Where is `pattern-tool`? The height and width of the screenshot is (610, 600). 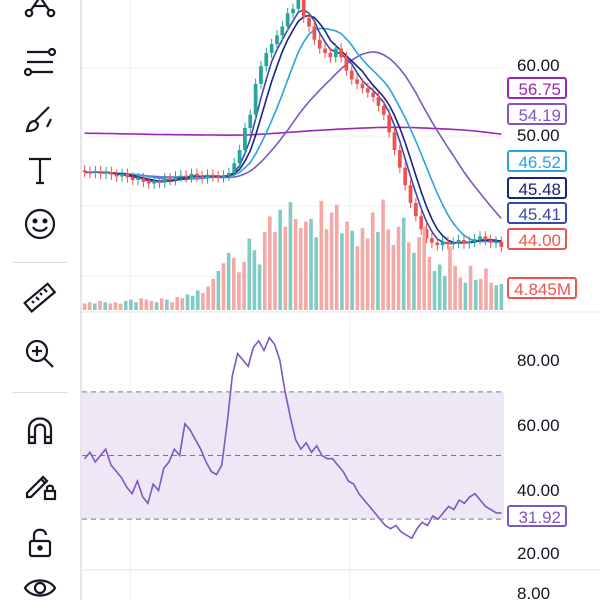 pattern-tool is located at coordinates (40, 16).